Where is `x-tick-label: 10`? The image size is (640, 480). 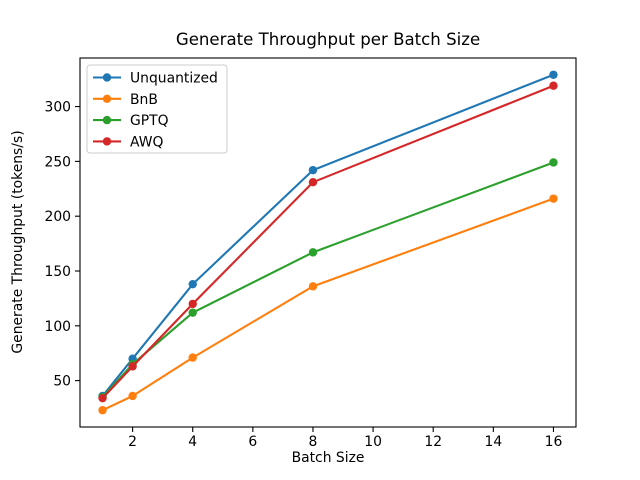
x-tick-label: 10 is located at coordinates (373, 442).